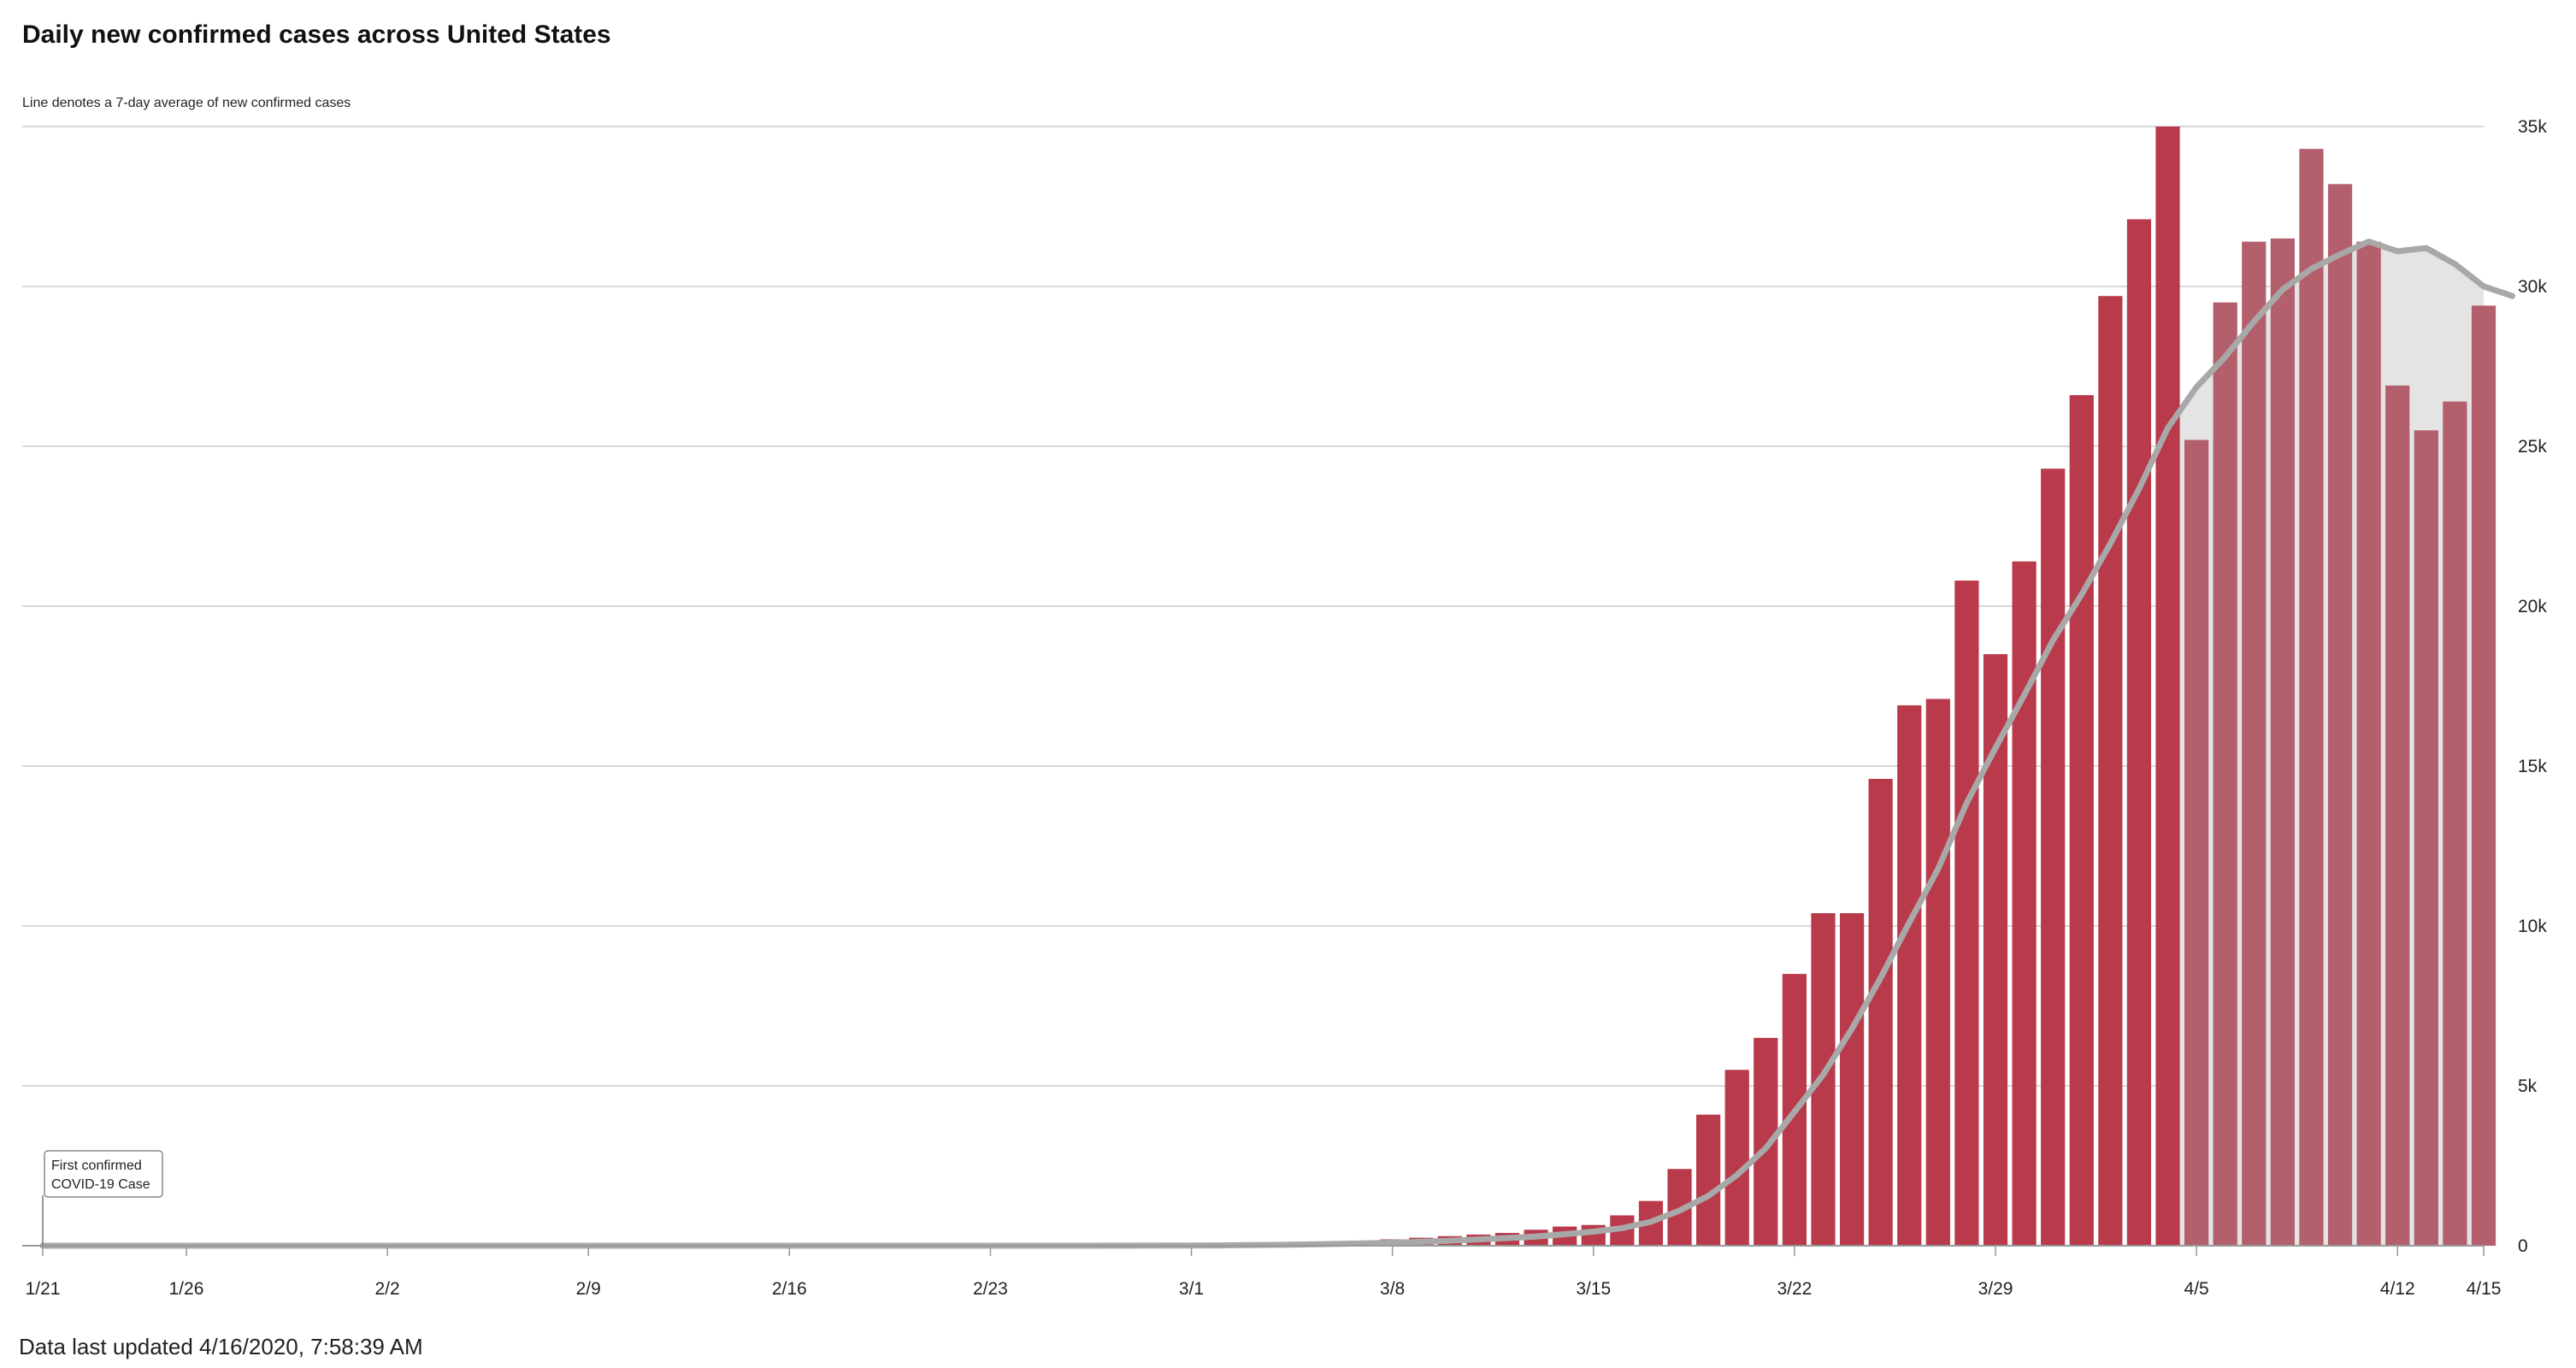 Image resolution: width=2576 pixels, height=1368 pixels. I want to click on y-tick-label: 25k, so click(2532, 447).